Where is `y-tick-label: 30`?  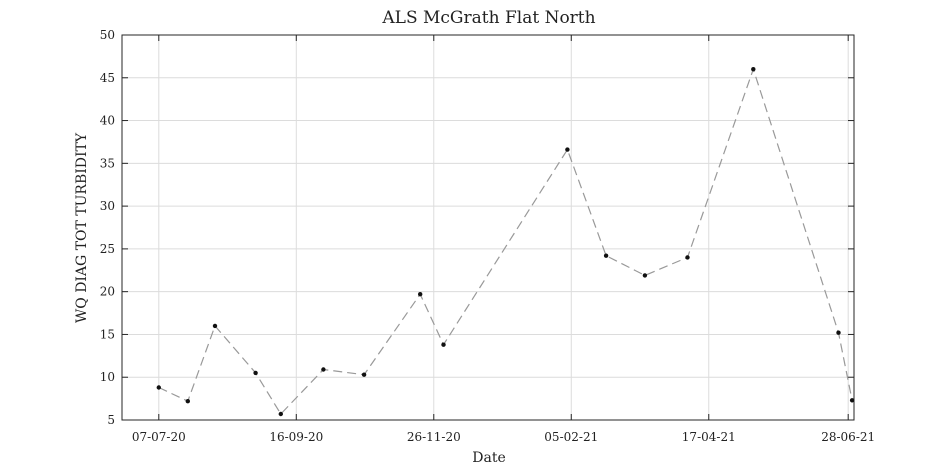
y-tick-label: 30 is located at coordinates (107, 206).